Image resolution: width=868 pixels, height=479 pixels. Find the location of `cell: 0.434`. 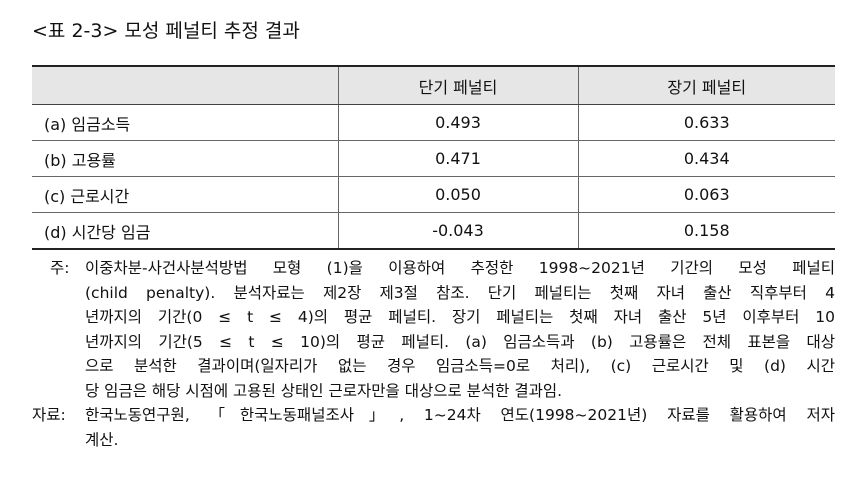

cell: 0.434 is located at coordinates (706, 158).